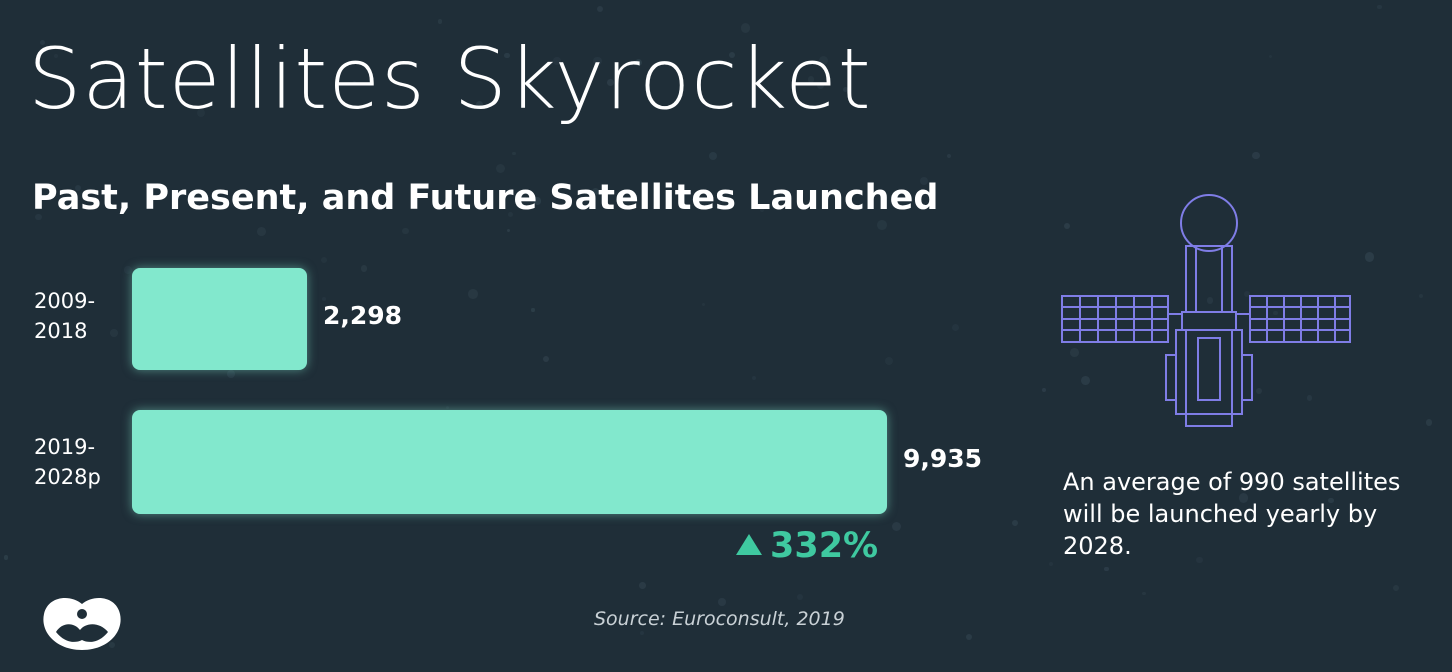  What do you see at coordinates (749, 544) in the screenshot?
I see `up-triangle-icon` at bounding box center [749, 544].